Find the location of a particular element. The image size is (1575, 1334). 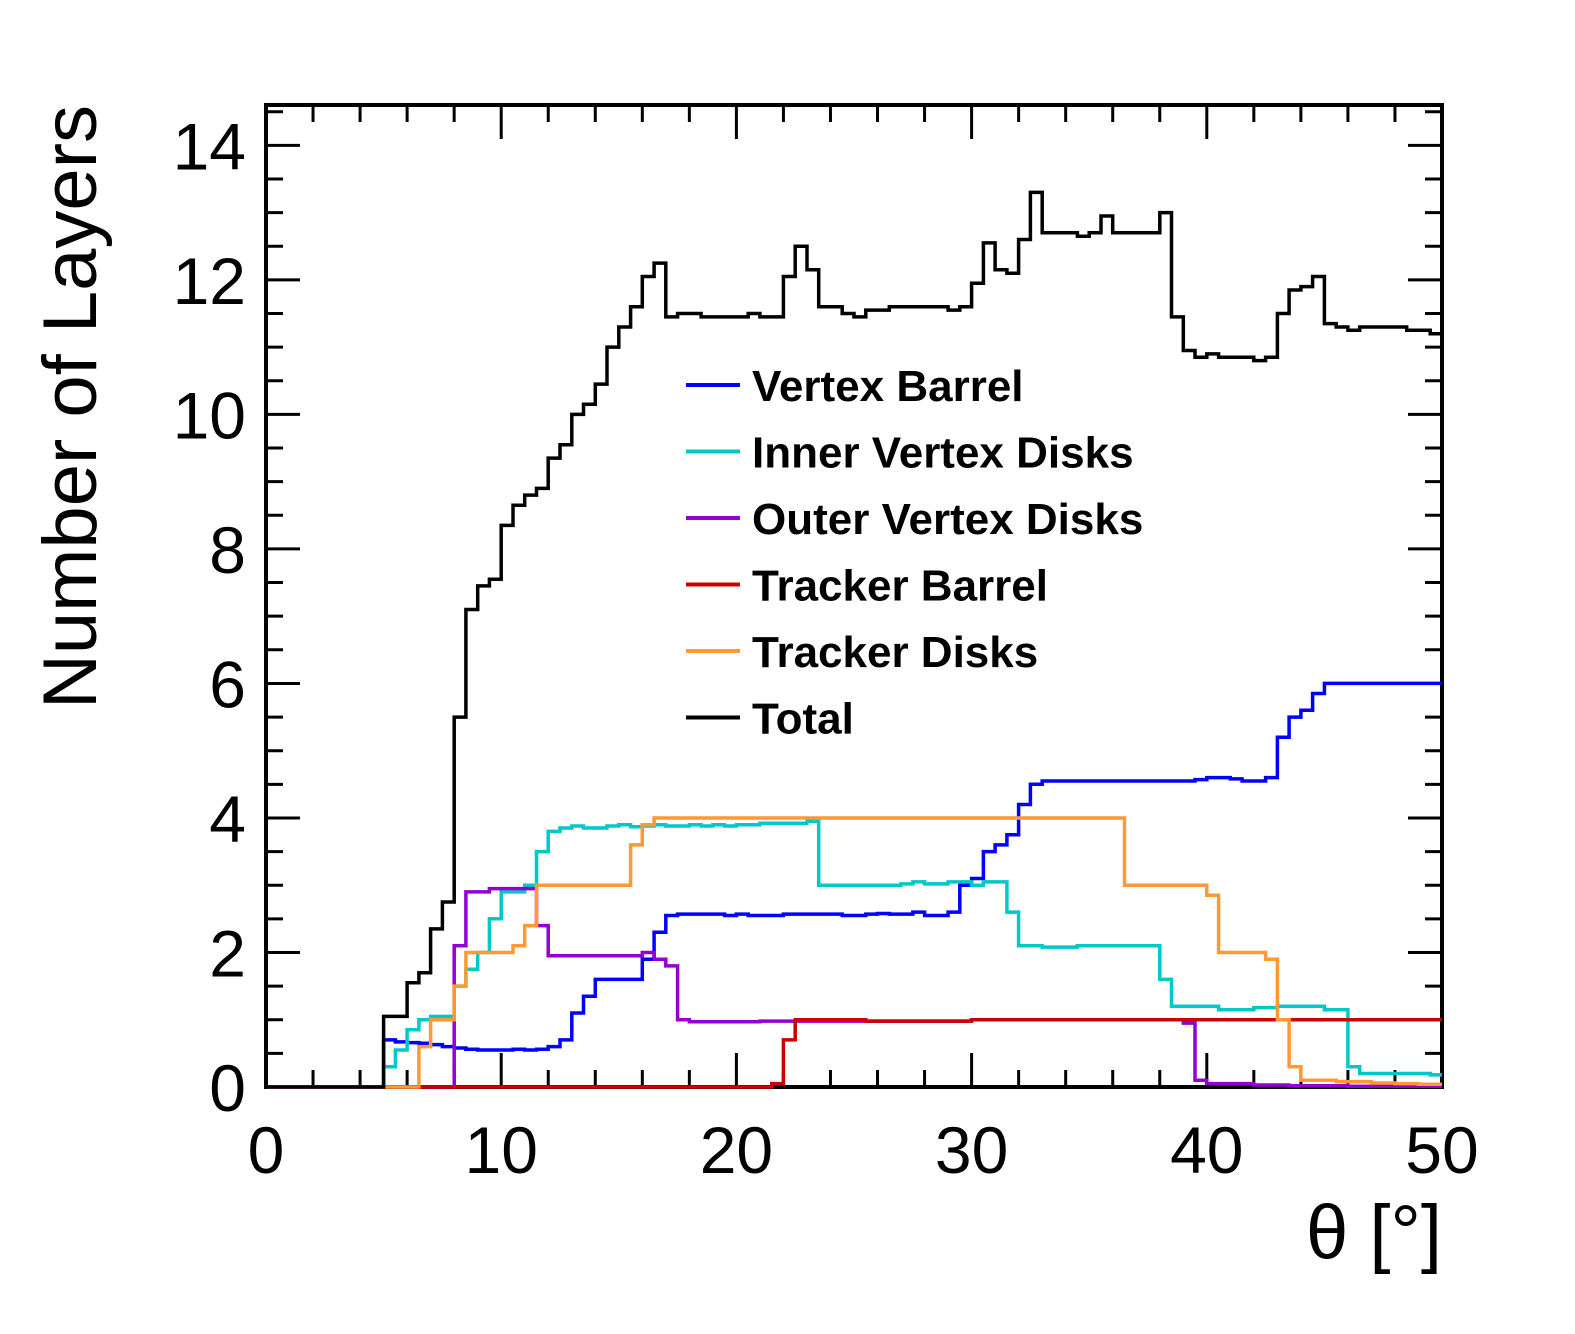

y-tick-label: 6 is located at coordinates (227, 684).